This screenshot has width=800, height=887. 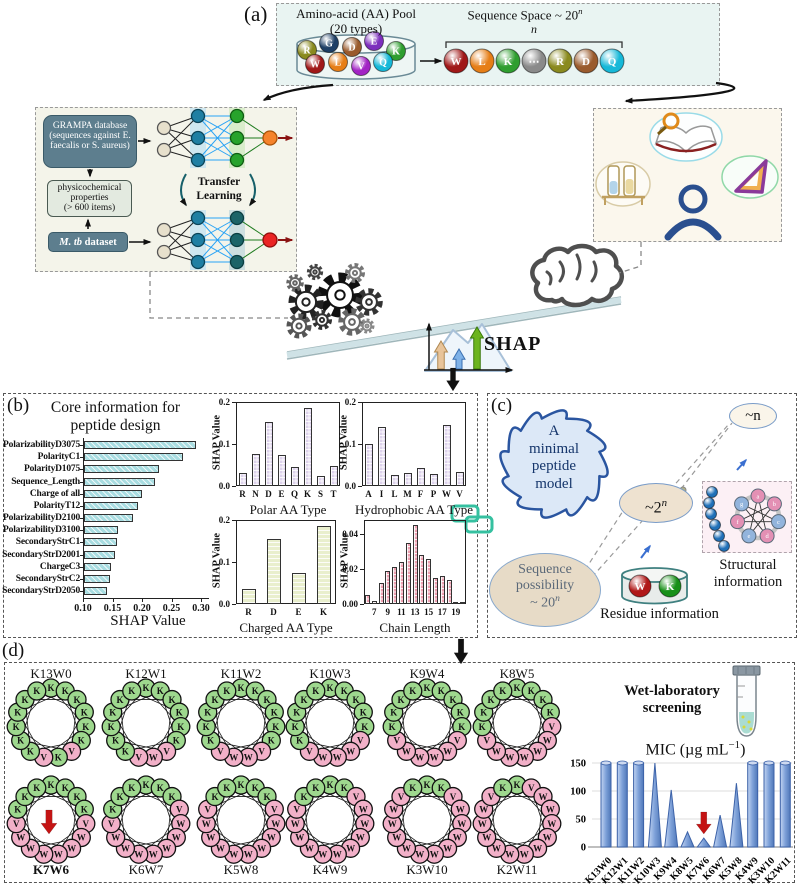 I want to click on x-cat-label: S, so click(x=320, y=494).